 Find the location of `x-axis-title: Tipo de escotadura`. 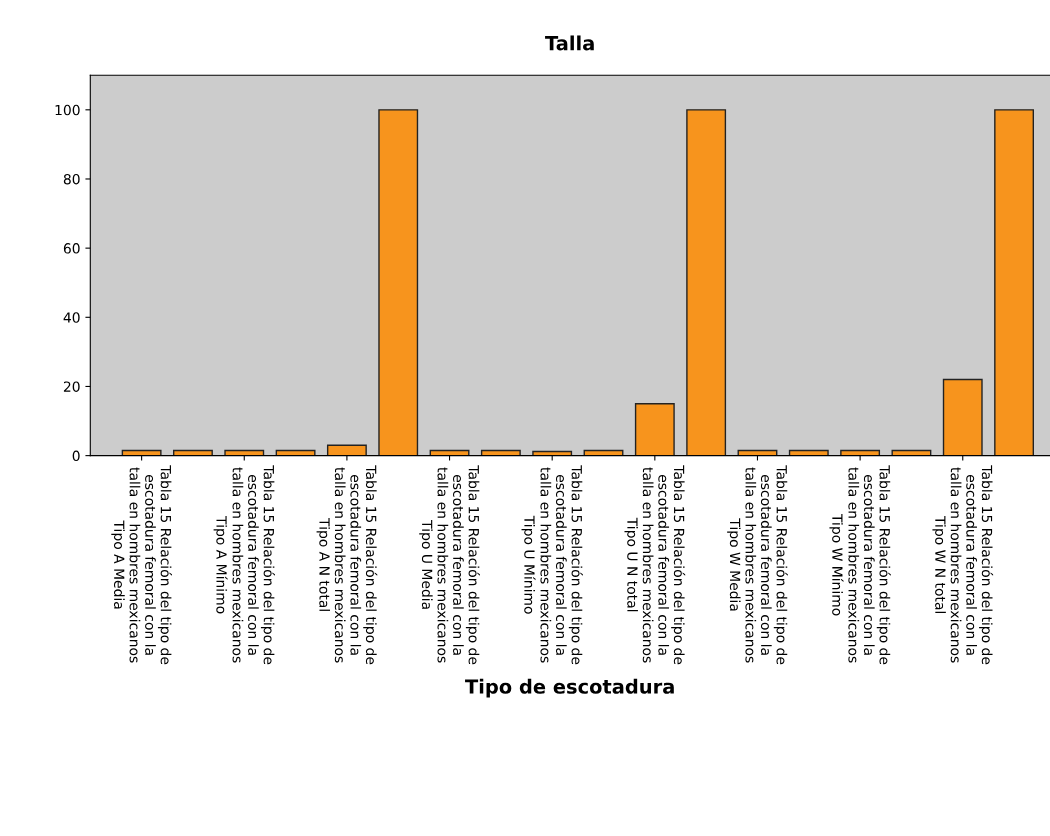

x-axis-title: Tipo de escotadura is located at coordinates (569, 688).